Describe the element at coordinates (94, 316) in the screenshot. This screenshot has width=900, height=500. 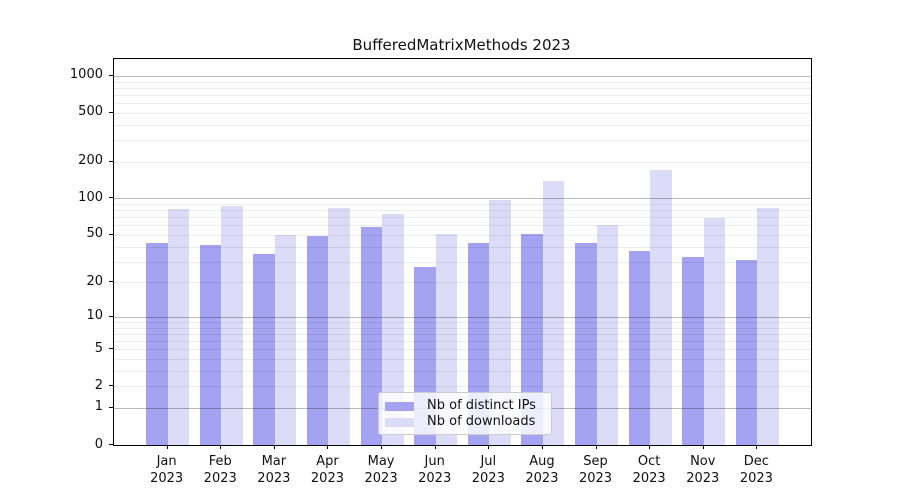
I see `y-tick-label: 10` at that location.